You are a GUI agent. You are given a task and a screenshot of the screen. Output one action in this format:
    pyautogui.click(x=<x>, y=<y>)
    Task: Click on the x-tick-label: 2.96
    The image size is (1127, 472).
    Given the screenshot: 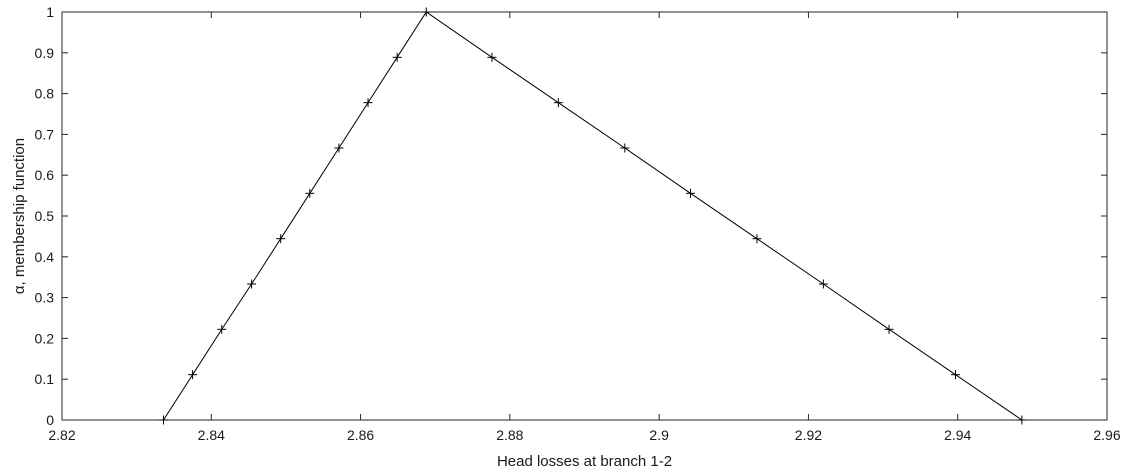 What is the action you would take?
    pyautogui.click(x=1106, y=435)
    